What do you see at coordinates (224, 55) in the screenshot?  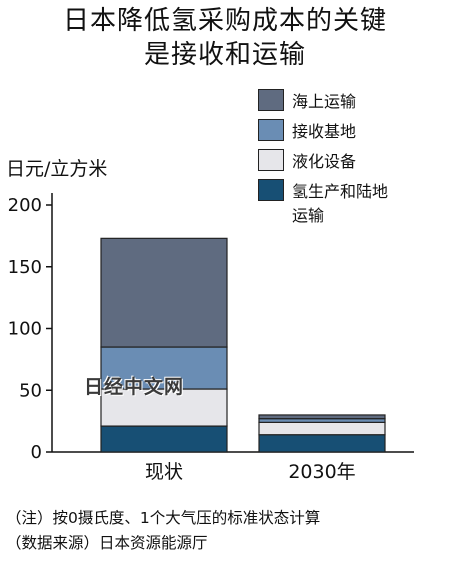 I see `title-line-2: 是接收和运输` at bounding box center [224, 55].